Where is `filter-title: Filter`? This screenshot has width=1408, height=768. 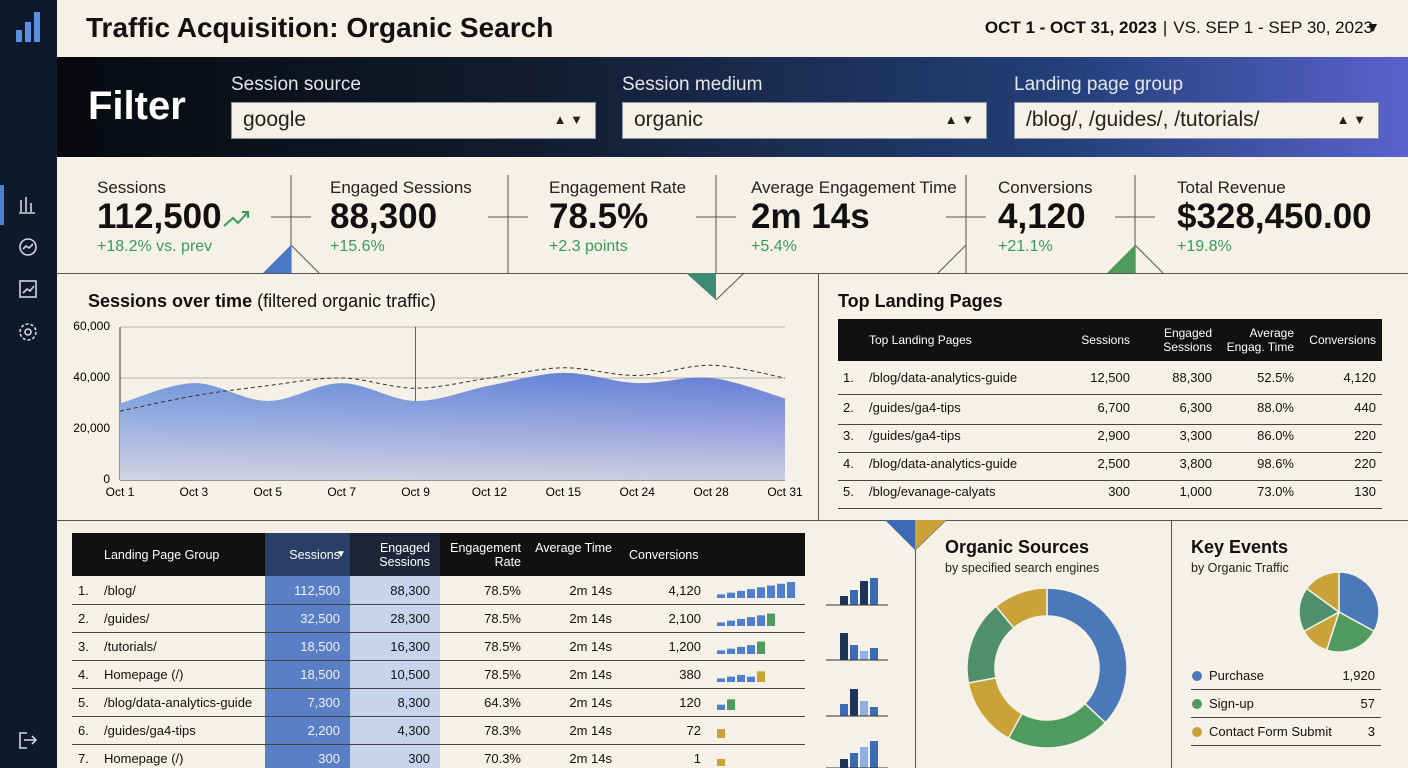
filter-title: Filter is located at coordinates (137, 106).